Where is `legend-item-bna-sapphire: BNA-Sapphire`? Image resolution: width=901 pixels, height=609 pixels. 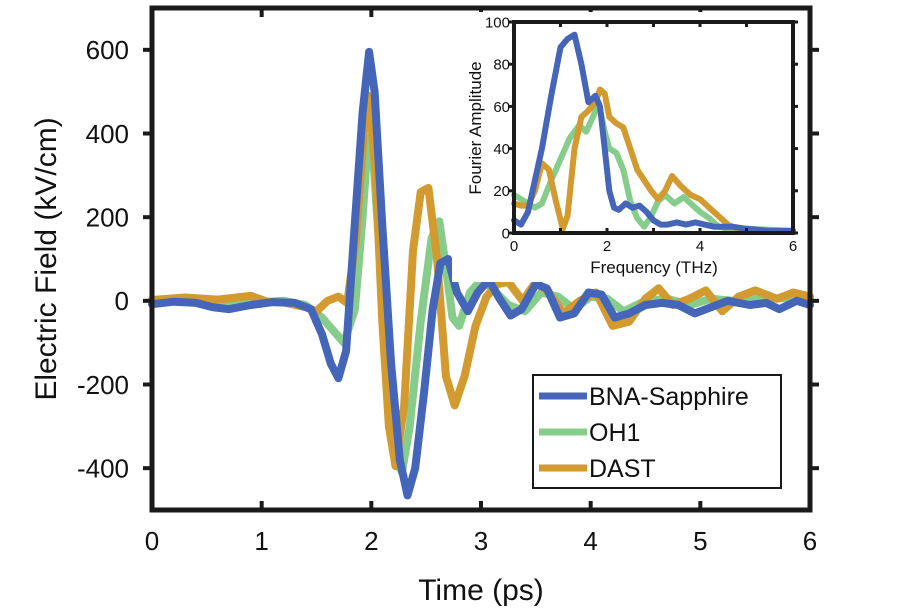
legend-item-bna-sapphire: BNA-Sapphire is located at coordinates (644, 397).